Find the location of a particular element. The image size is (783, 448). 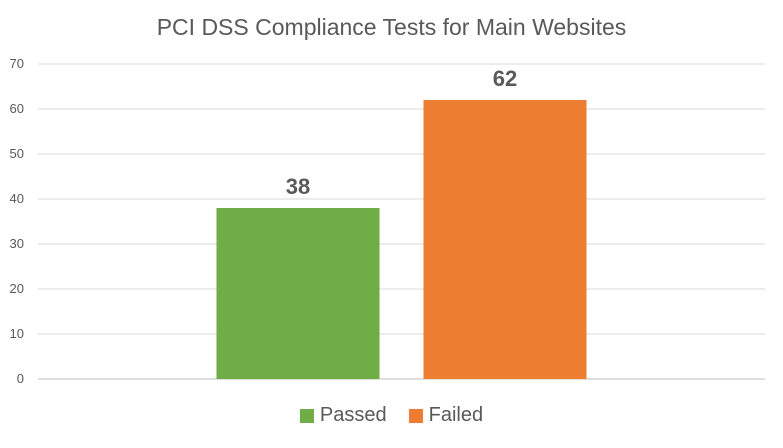

bar-failed is located at coordinates (505, 239).